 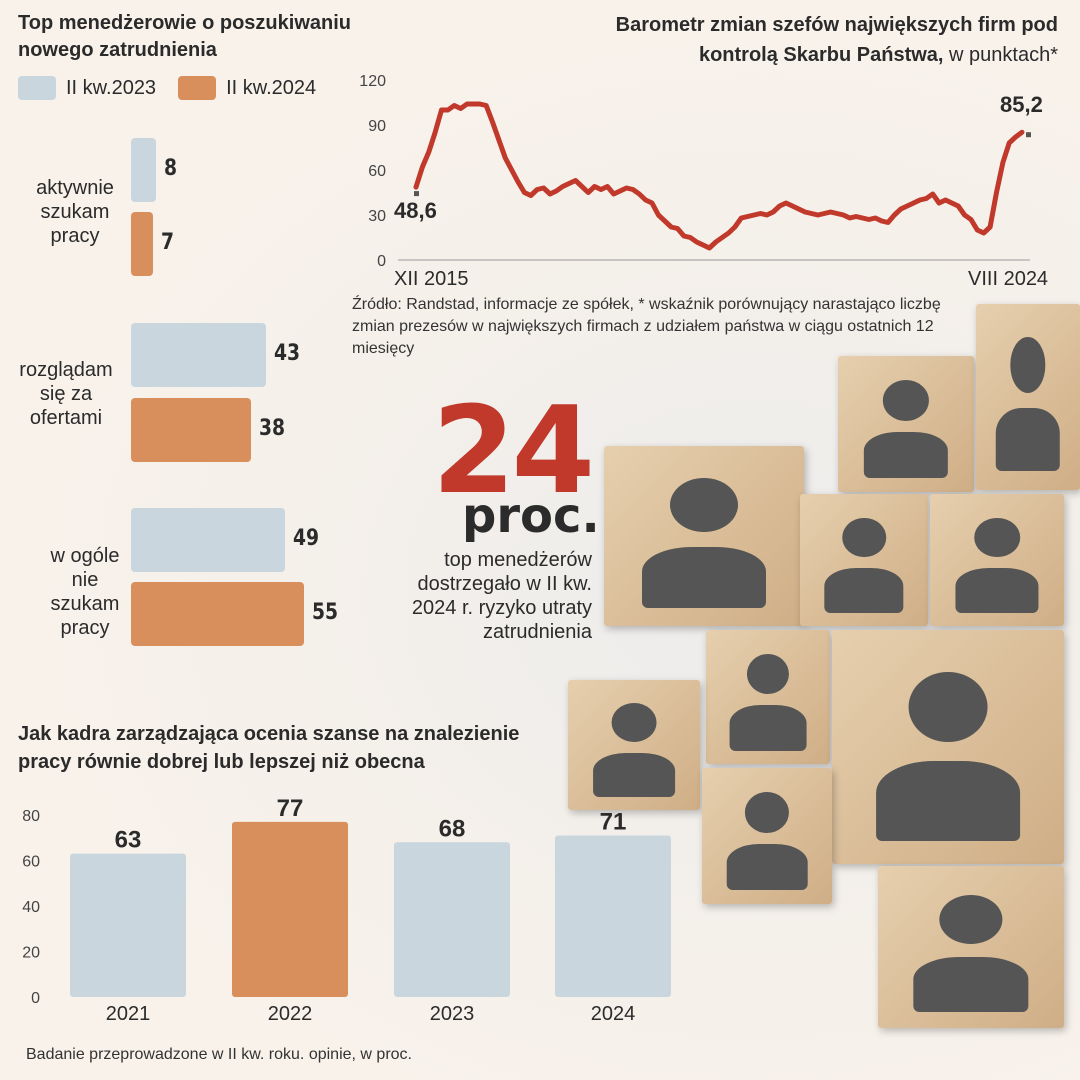 What do you see at coordinates (452, 828) in the screenshot?
I see `bar-value-label: 68` at bounding box center [452, 828].